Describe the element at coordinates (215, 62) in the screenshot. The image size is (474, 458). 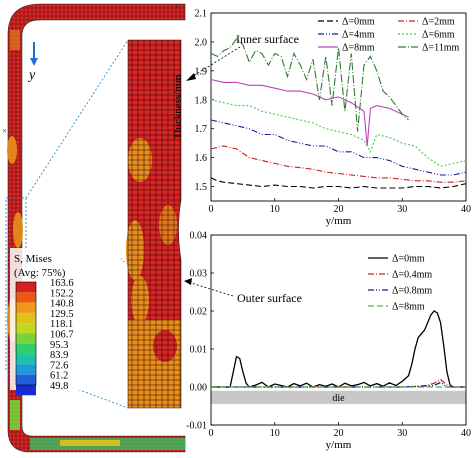
I see `inner-surface-arrow` at that location.